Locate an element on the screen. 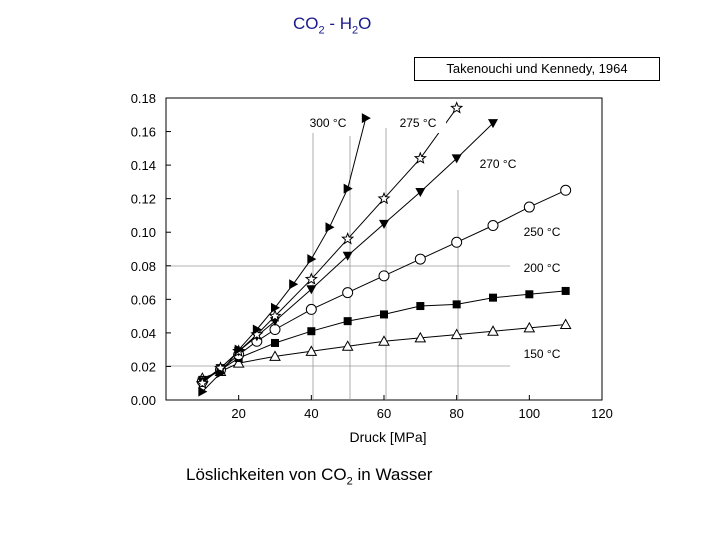 The width and height of the screenshot is (720, 540). annotation-label: 250 °C is located at coordinates (542, 232).